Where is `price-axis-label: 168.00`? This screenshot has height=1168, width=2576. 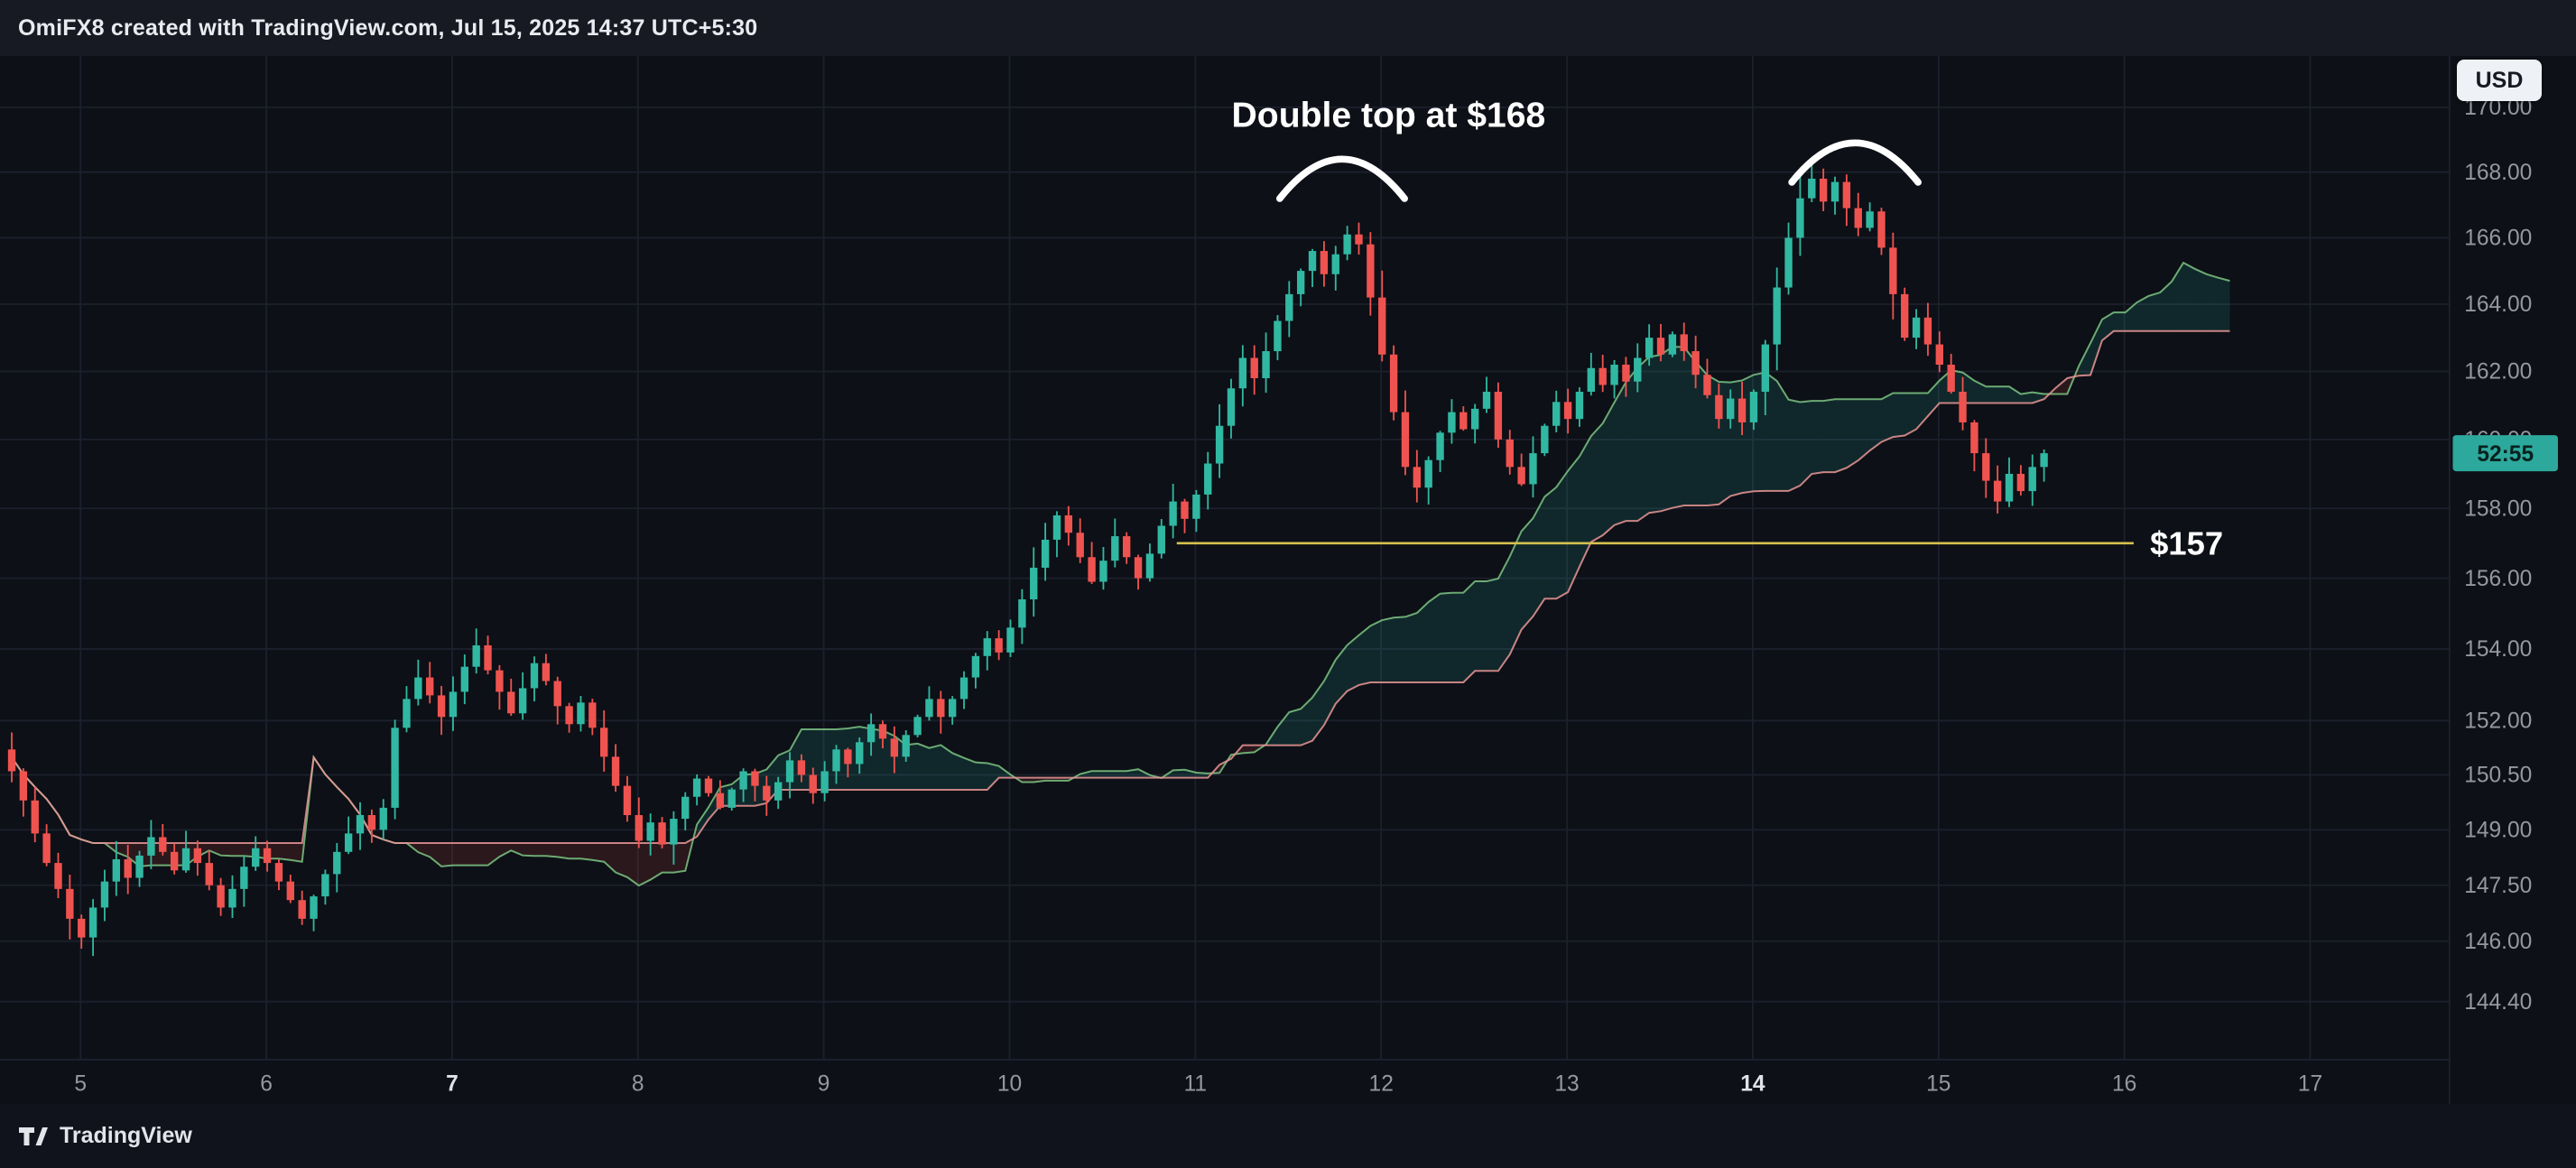 price-axis-label: 168.00 is located at coordinates (2498, 173).